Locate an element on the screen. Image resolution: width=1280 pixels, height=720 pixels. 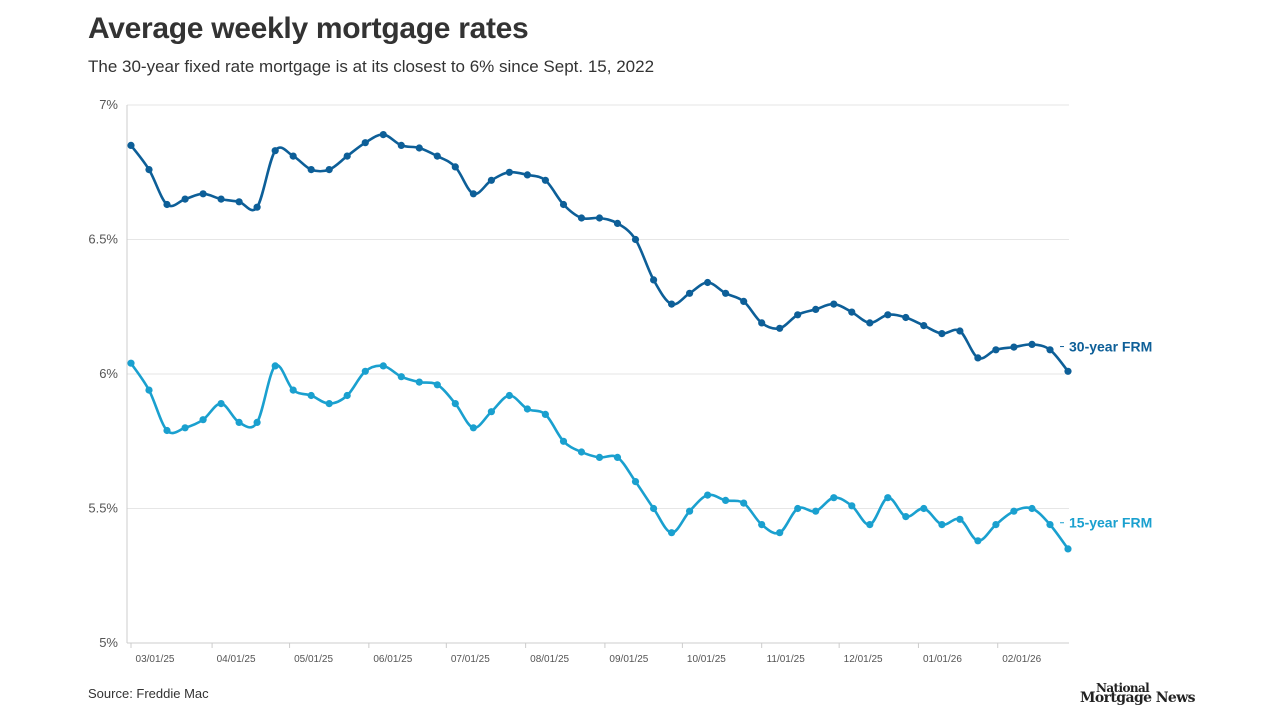
chart-title: Average weekly mortgage rates is located at coordinates (308, 28).